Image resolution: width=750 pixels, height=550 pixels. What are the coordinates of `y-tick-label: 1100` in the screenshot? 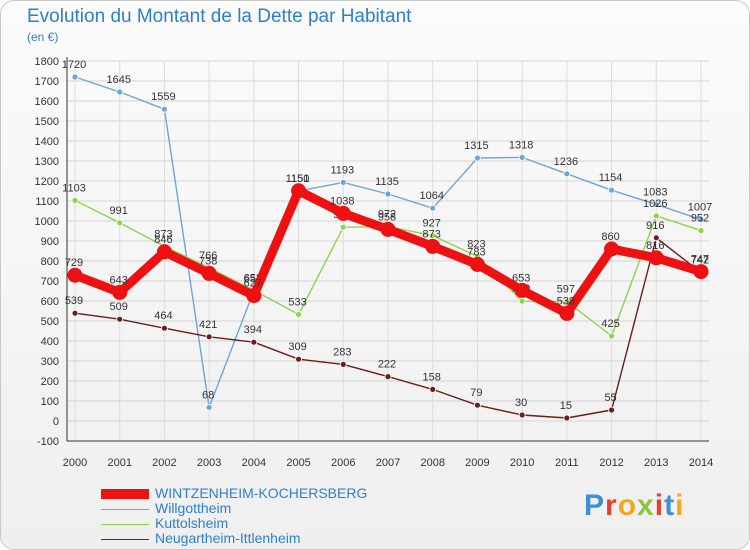 It's located at (47, 202).